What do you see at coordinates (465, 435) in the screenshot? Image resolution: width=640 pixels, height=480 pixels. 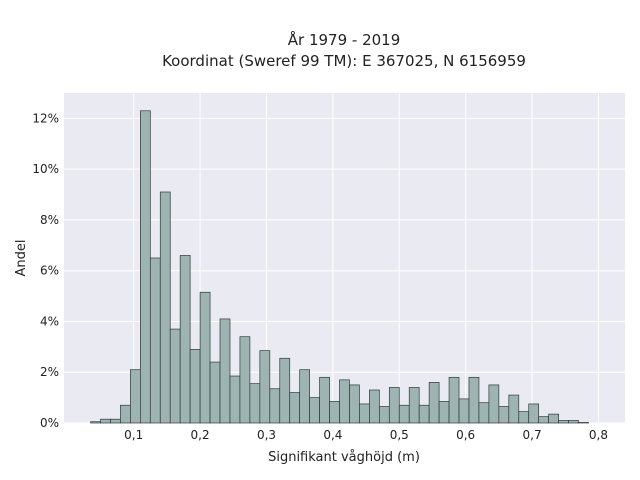 I see `x-tick-label: 0,6` at bounding box center [465, 435].